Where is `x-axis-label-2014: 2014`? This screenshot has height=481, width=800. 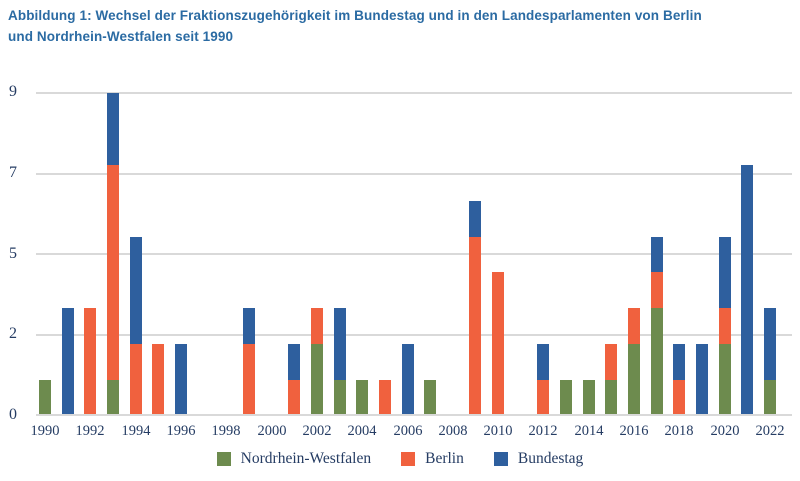
x-axis-label-2014: 2014 is located at coordinates (589, 431).